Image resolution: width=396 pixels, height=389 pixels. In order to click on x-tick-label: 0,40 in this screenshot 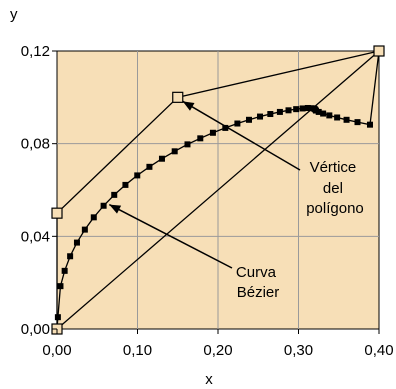, I will do `click(378, 350)`.